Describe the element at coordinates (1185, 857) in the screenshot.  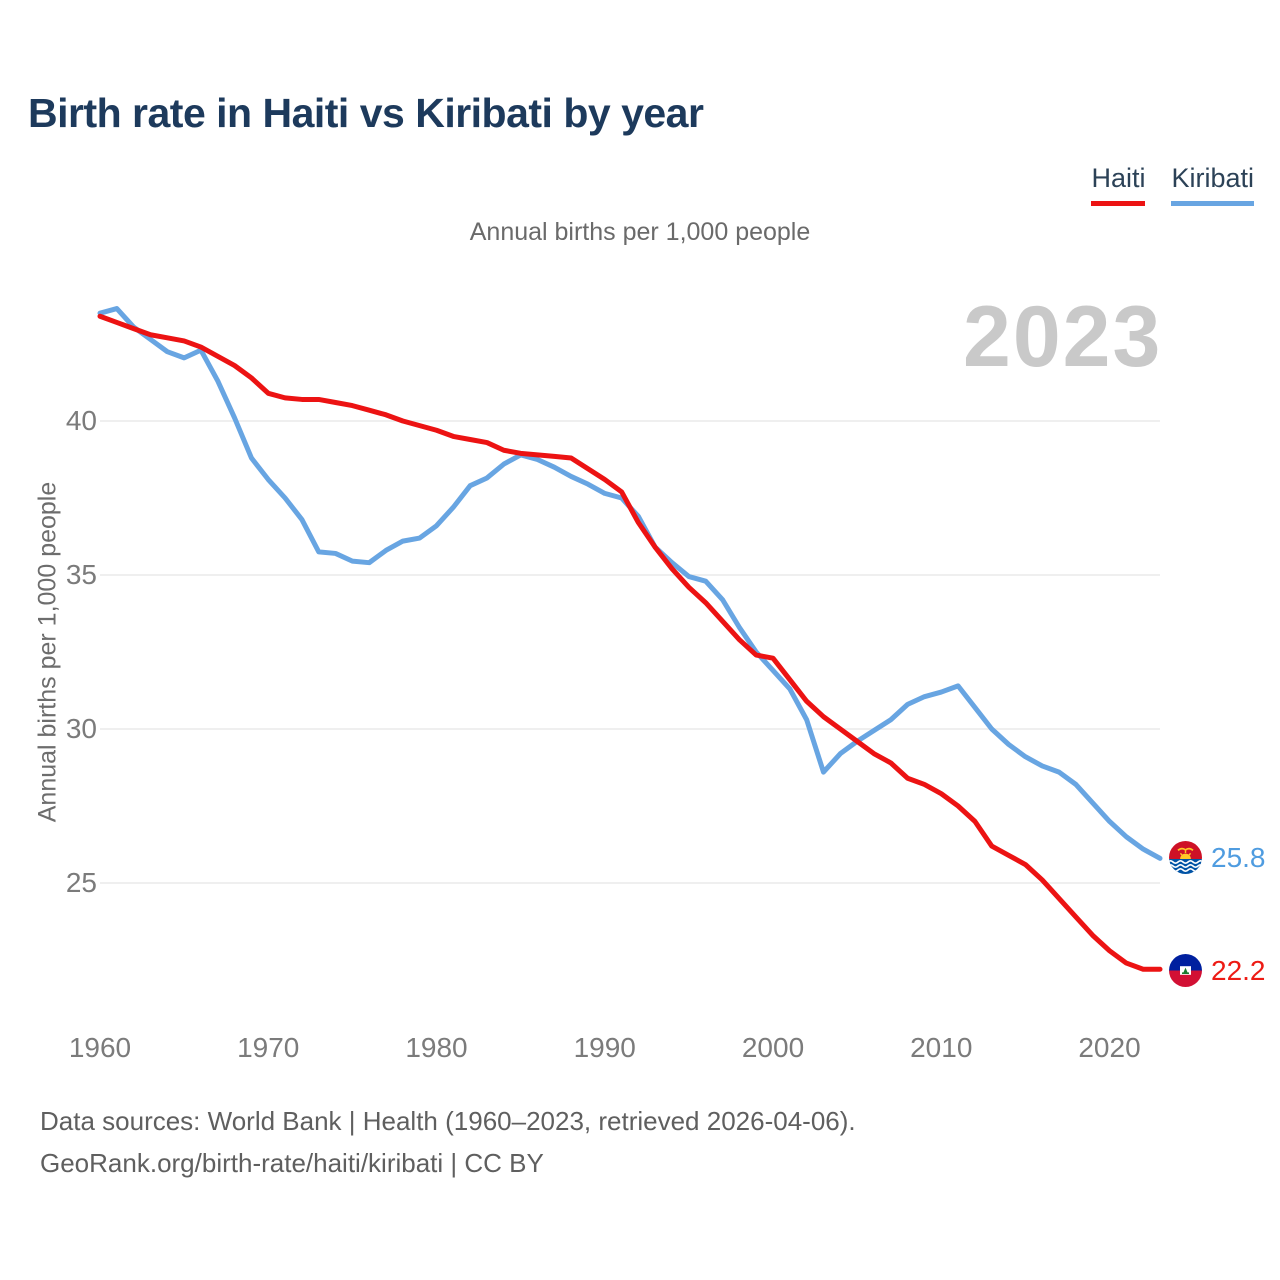
I see `kiribati-flag-icon` at that location.